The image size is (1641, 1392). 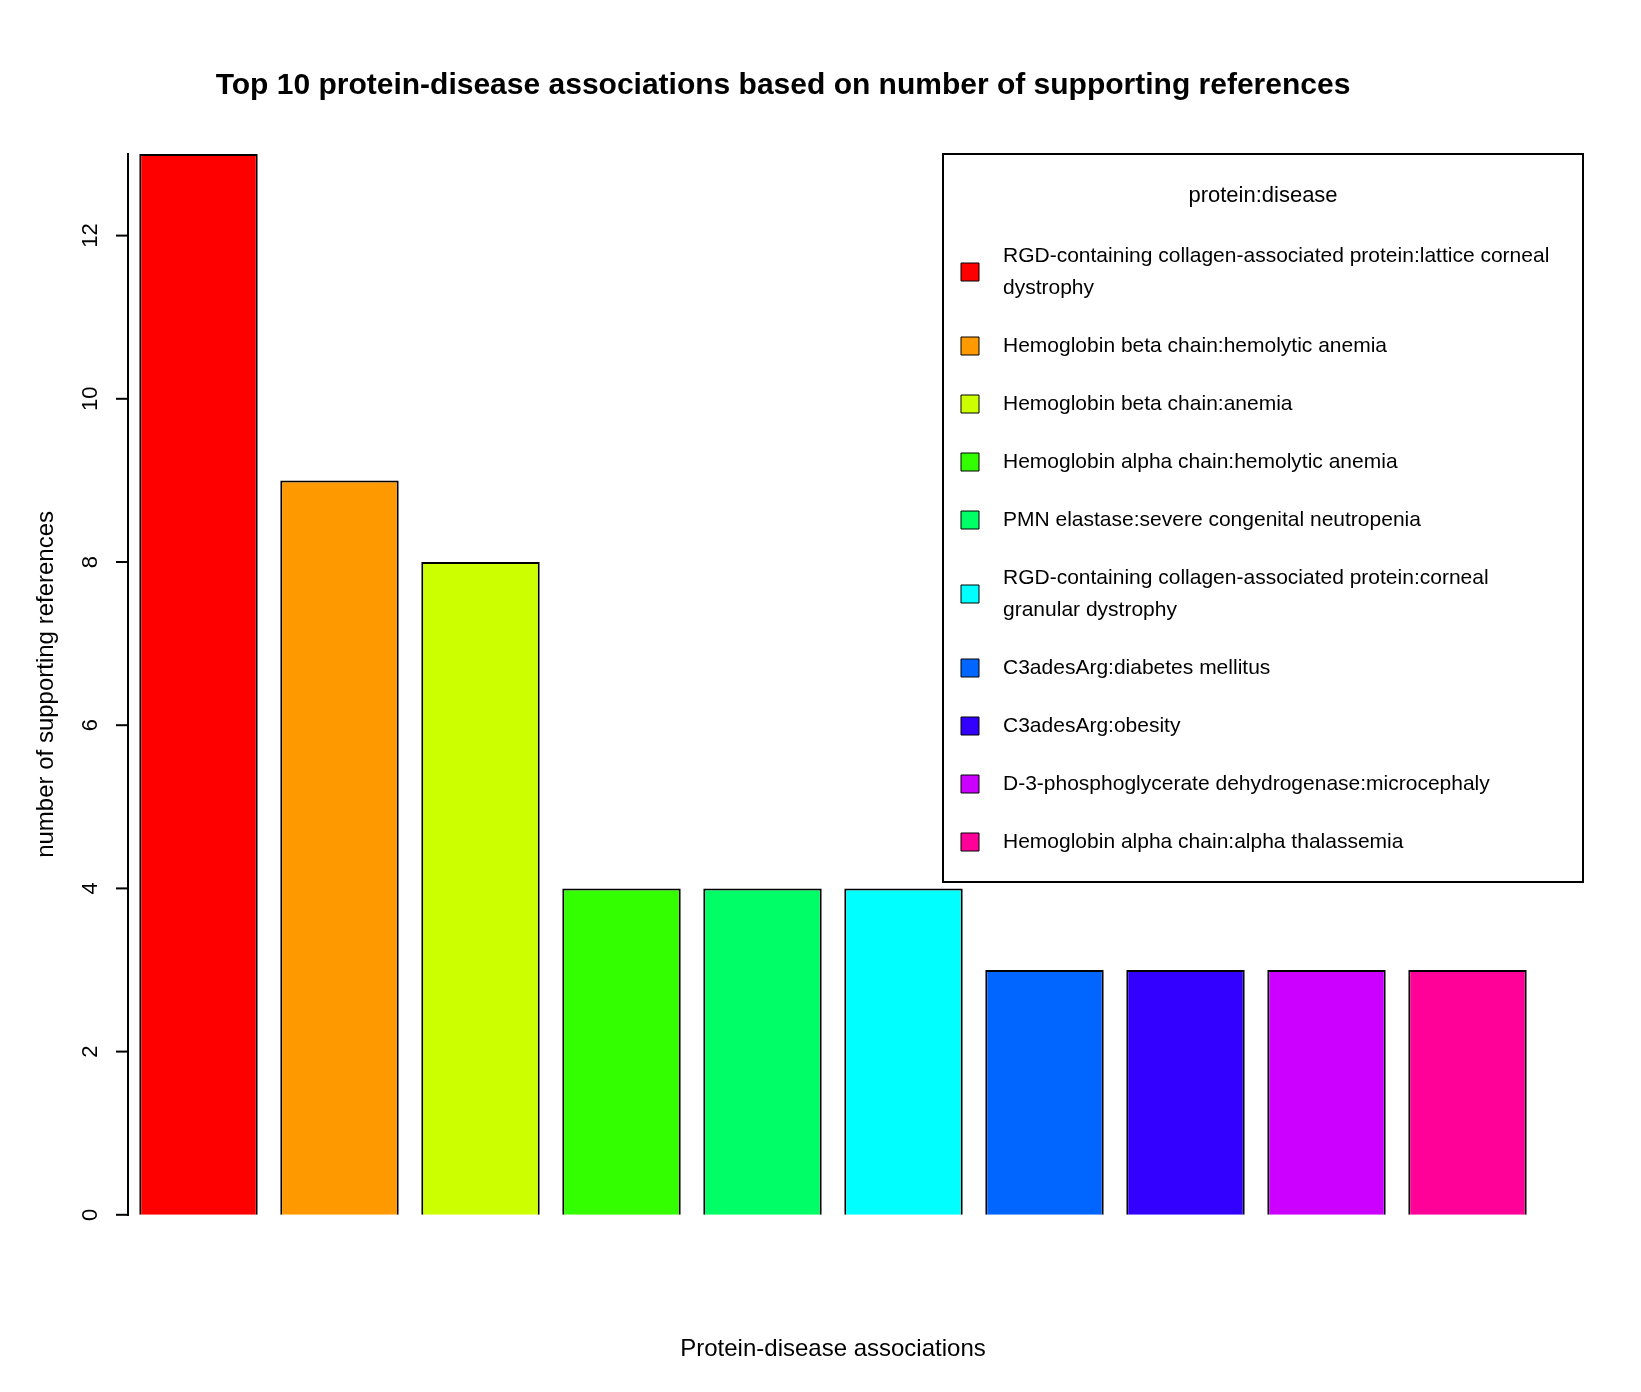 What do you see at coordinates (1203, 840) in the screenshot?
I see `legend-label: Hemoglobin alpha chain:alpha thalassemia` at bounding box center [1203, 840].